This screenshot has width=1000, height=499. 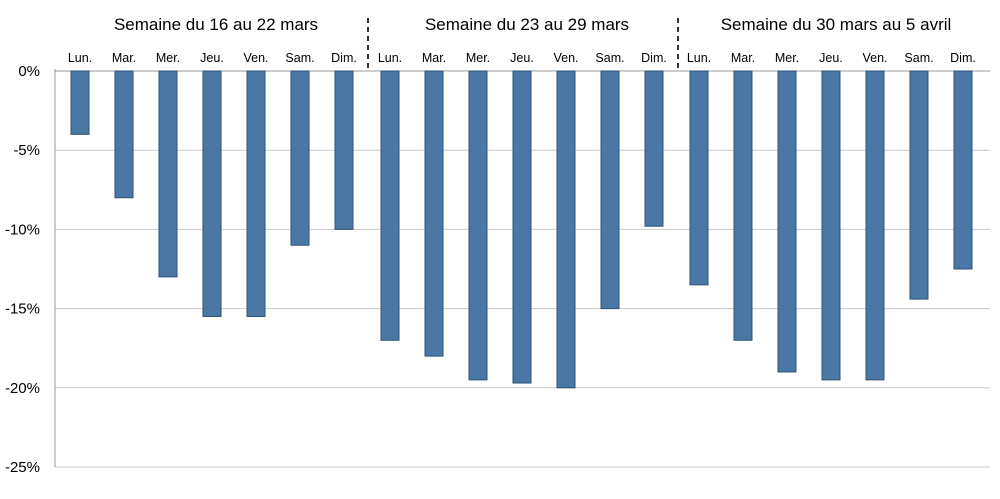 What do you see at coordinates (22, 229) in the screenshot?
I see `y-tick-label: -10%` at bounding box center [22, 229].